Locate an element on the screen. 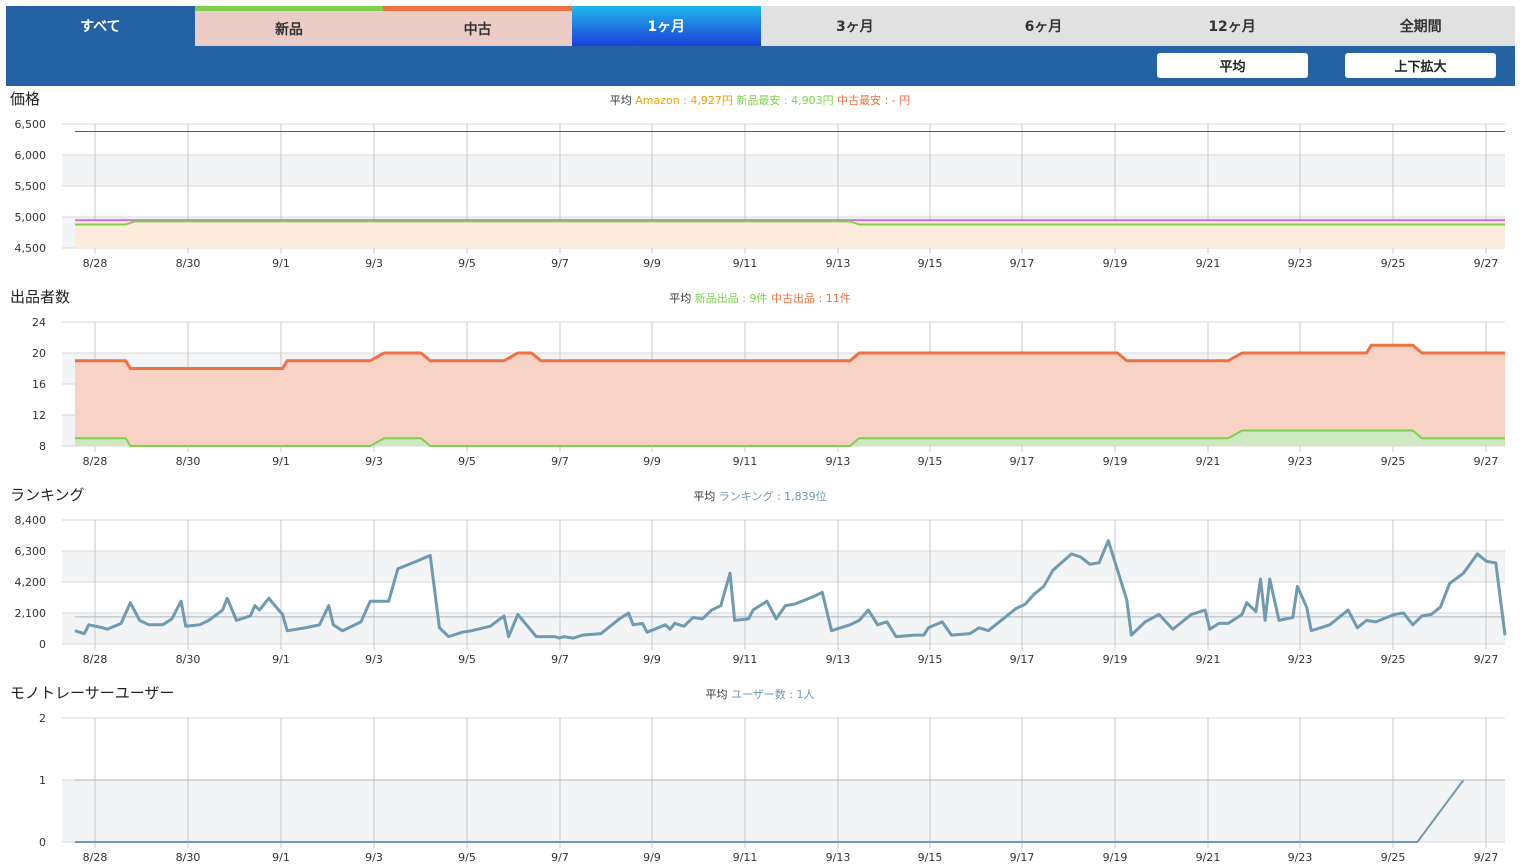  legend-entry: 中古出品 : 11件 is located at coordinates (811, 298).